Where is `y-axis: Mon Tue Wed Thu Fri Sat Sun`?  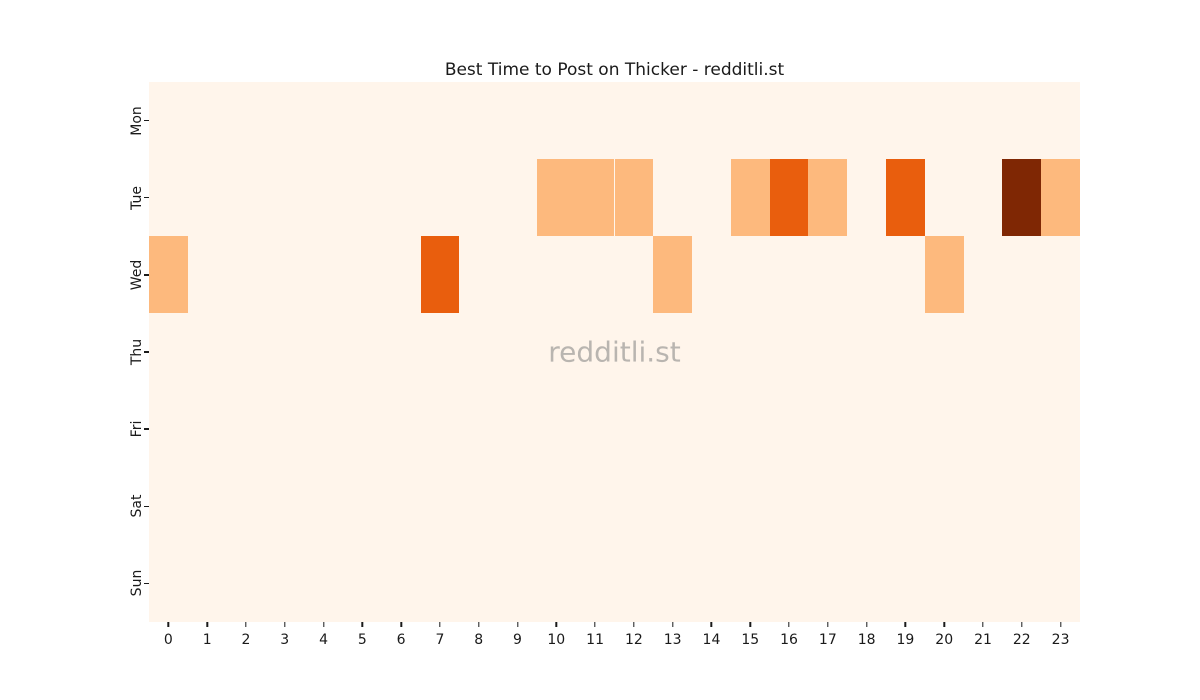
y-axis: Mon Tue Wed Thu Fri Sat Sun is located at coordinates (74, 352).